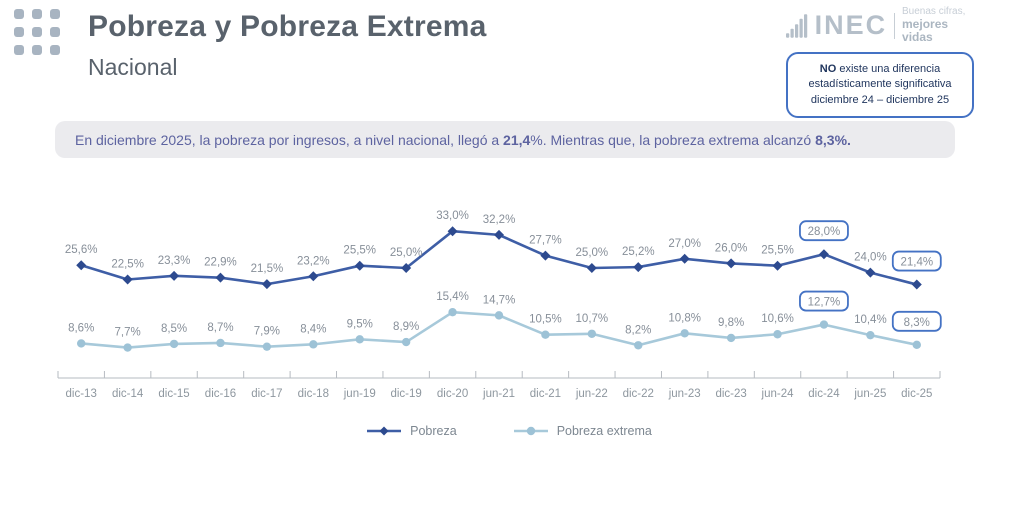  I want to click on title-block: Pobreza y Pobreza Extrema Nacional, so click(287, 45).